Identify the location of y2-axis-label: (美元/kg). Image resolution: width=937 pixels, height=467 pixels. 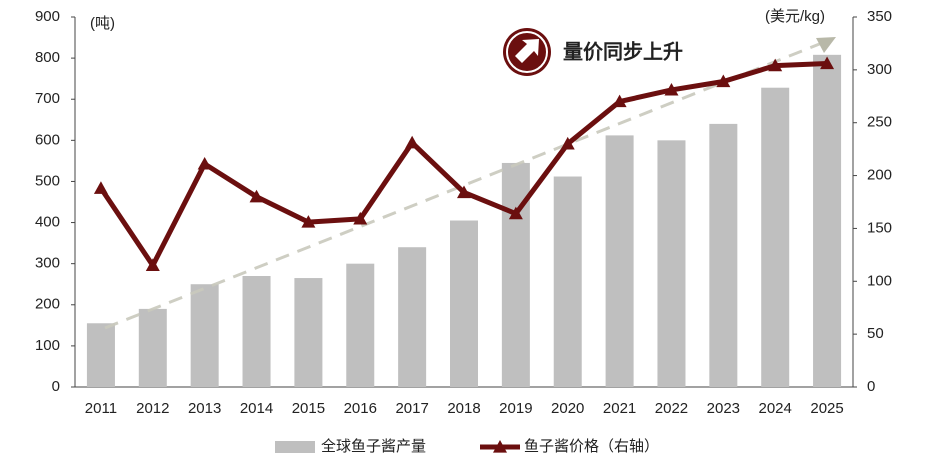
(795, 16).